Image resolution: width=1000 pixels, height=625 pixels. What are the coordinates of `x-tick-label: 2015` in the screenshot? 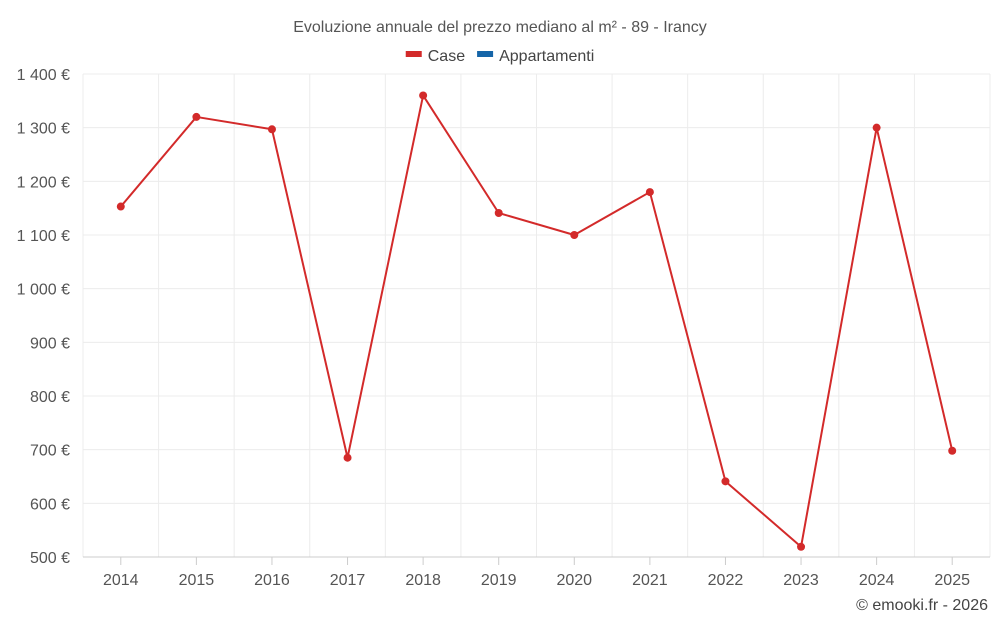 It's located at (197, 580).